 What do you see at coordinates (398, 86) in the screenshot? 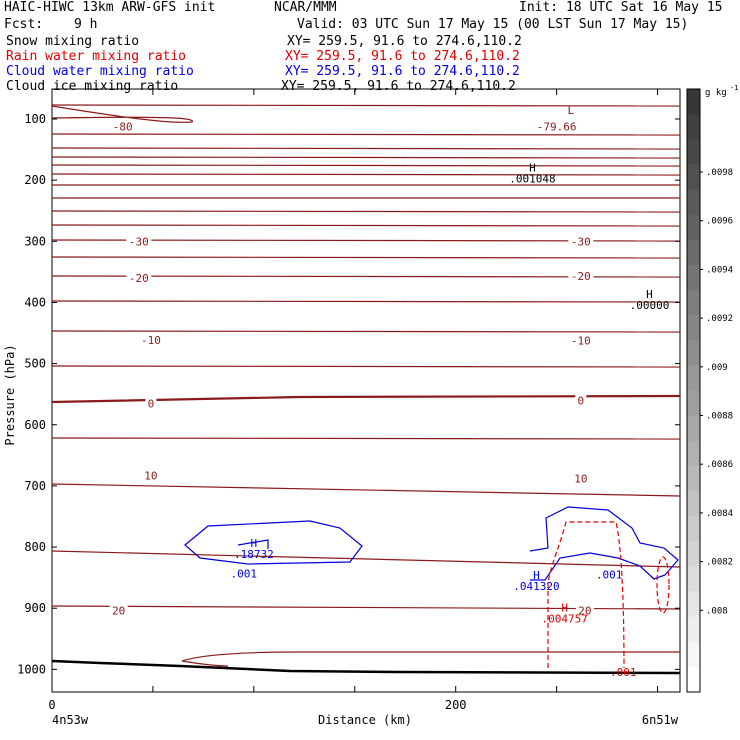
I see `field-cloudice-xy: XY= 259.5, 91.6 to 274.6,110.2` at bounding box center [398, 86].